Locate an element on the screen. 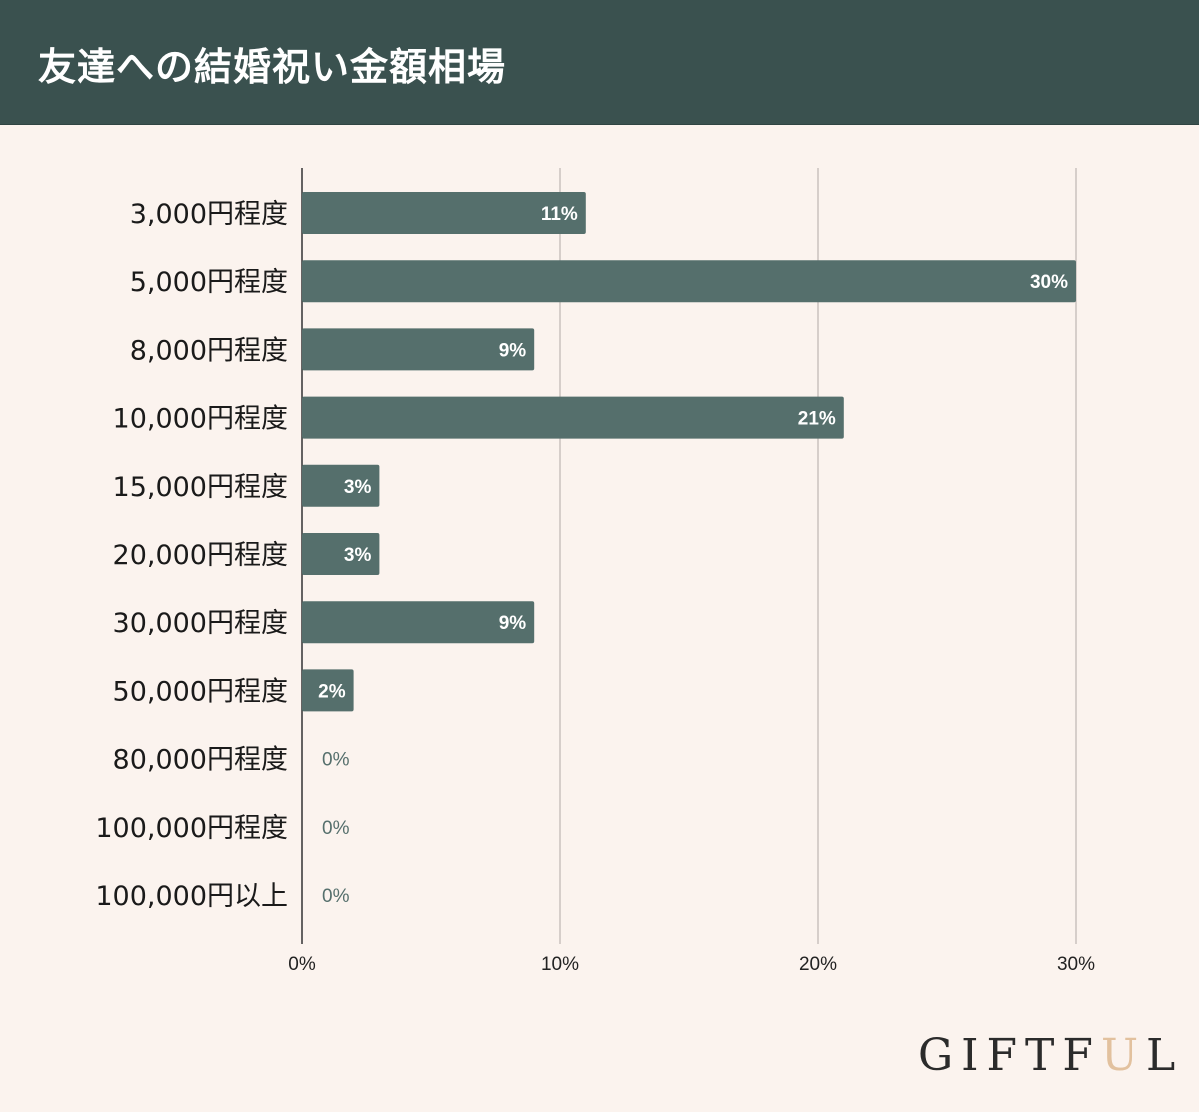 The width and height of the screenshot is (1199, 1112). category-label: 100,000円程度 is located at coordinates (191, 828).